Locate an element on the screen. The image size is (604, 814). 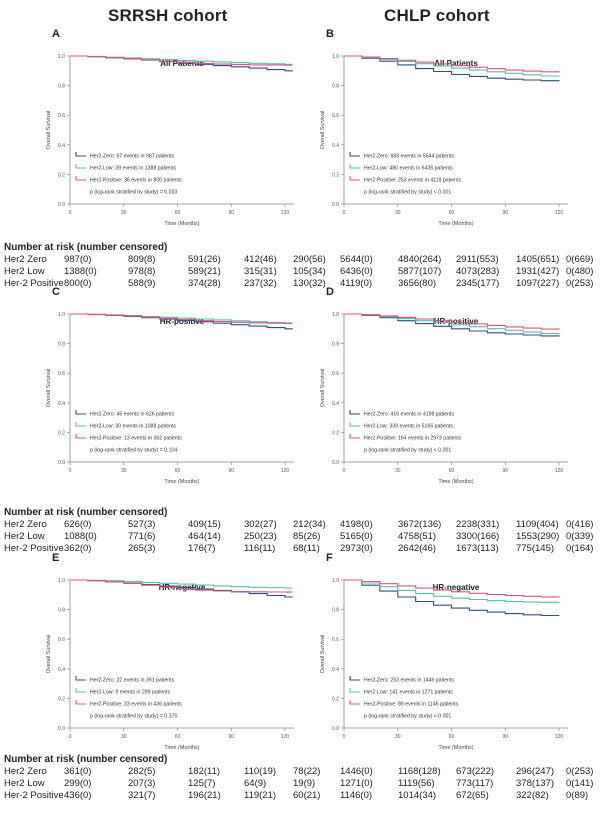
risk-table-spacer is located at coordinates (450, 248).